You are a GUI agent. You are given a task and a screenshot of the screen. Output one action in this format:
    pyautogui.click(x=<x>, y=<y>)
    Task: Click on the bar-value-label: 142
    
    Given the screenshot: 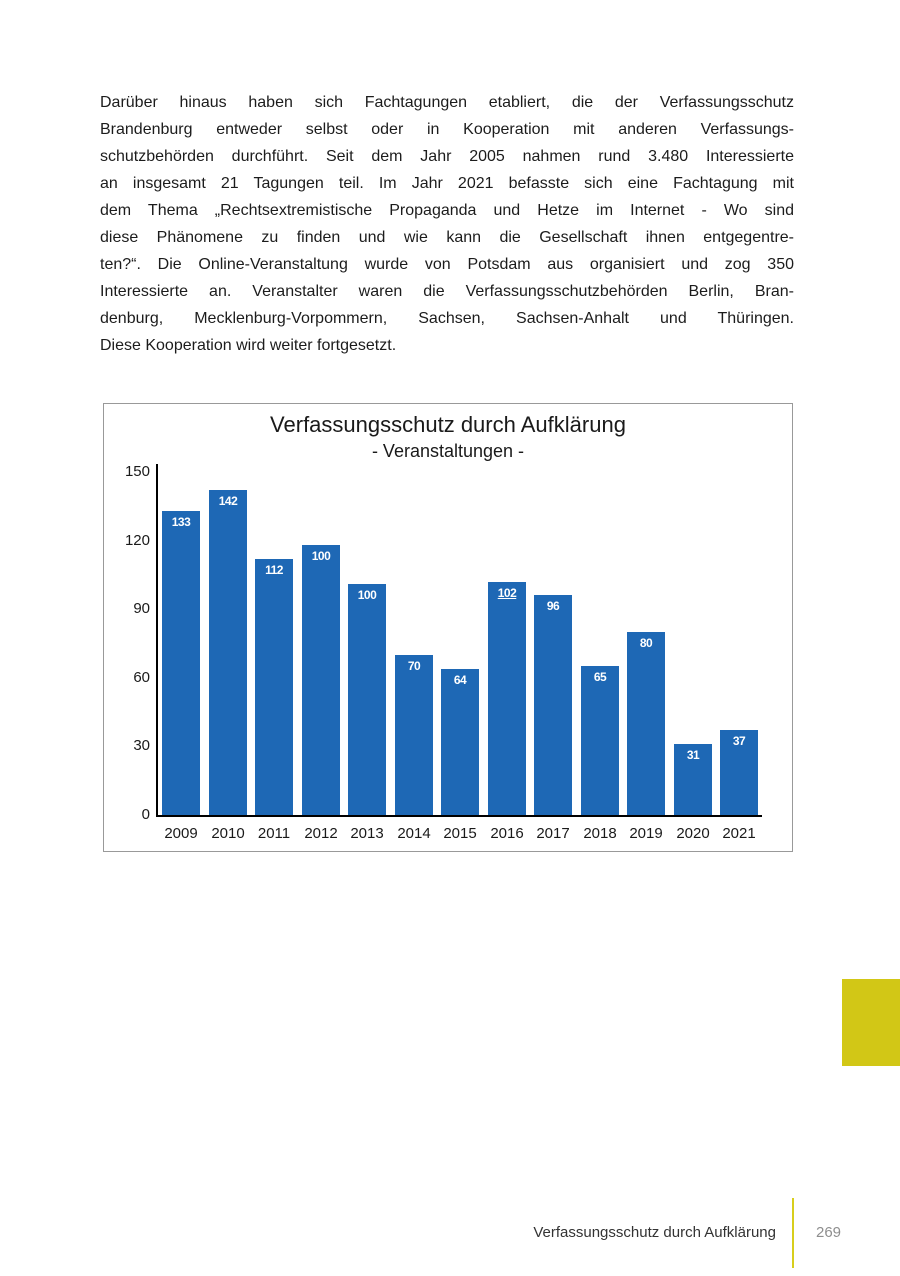 What is the action you would take?
    pyautogui.click(x=228, y=501)
    